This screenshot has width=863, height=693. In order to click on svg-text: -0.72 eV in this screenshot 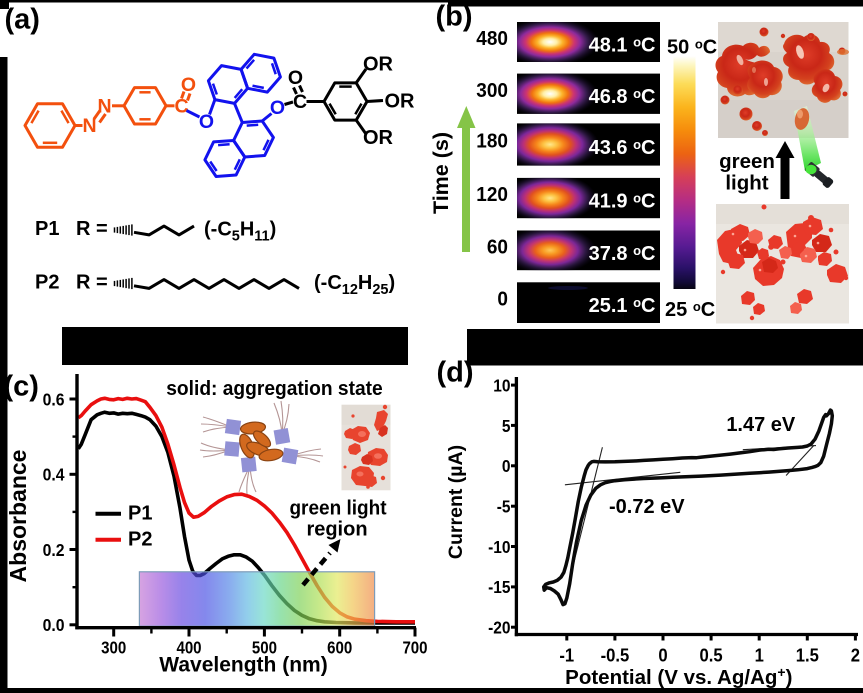, I will do `click(647, 507)`.